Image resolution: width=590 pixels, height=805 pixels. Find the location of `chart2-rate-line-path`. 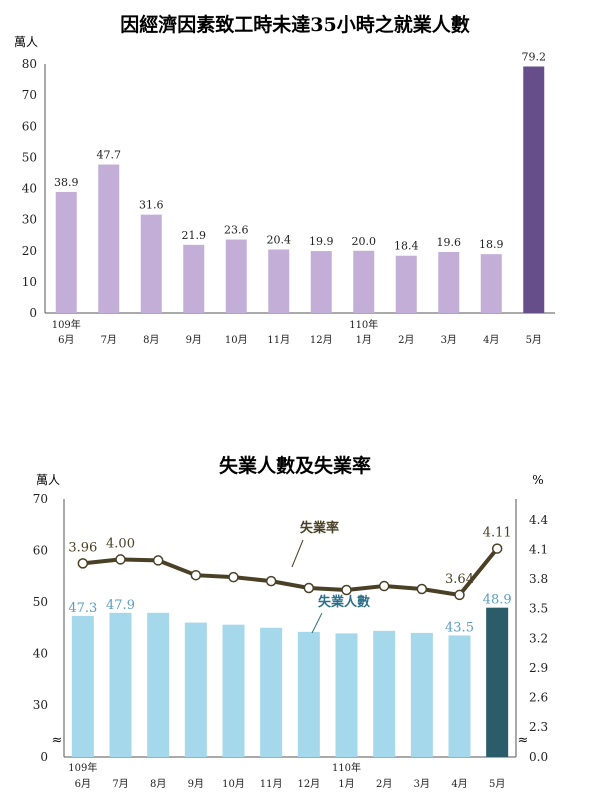

chart2-rate-line-path is located at coordinates (290, 572).